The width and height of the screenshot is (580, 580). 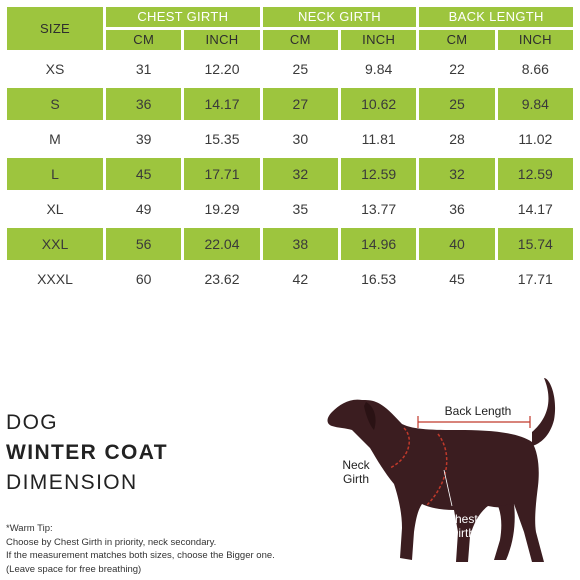 I want to click on measurement-cell: 11.81, so click(x=378, y=139).